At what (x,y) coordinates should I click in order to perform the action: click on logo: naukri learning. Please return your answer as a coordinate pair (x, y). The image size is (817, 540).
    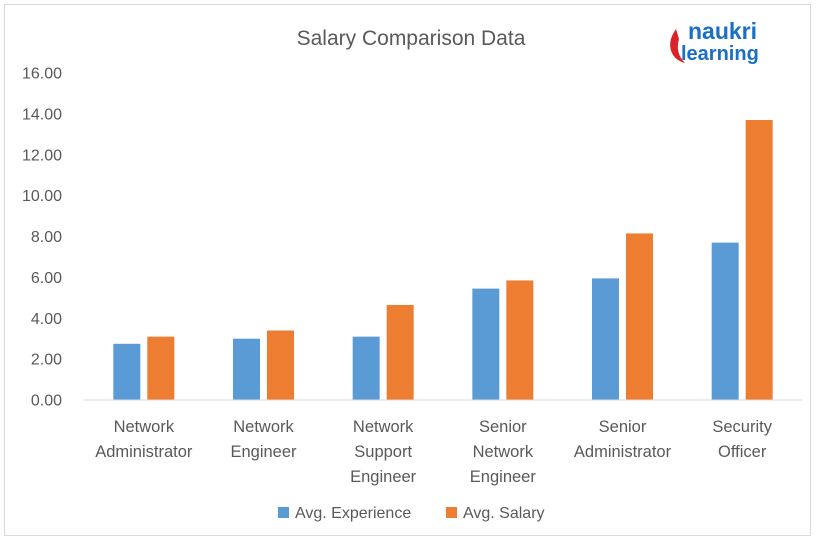
    Looking at the image, I should click on (714, 41).